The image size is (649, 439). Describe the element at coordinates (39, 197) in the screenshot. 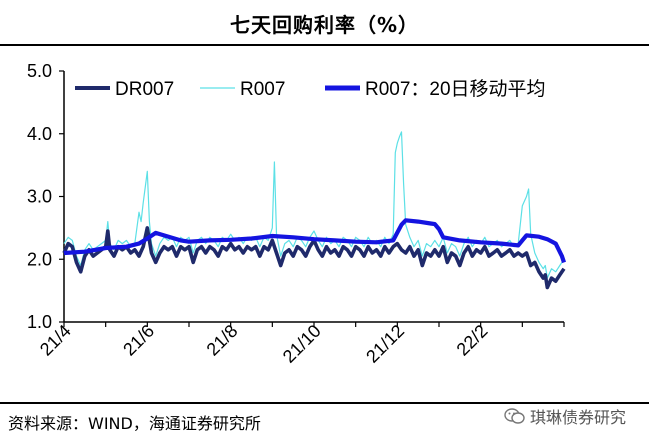

I see `y-tick-label: 3.0` at that location.